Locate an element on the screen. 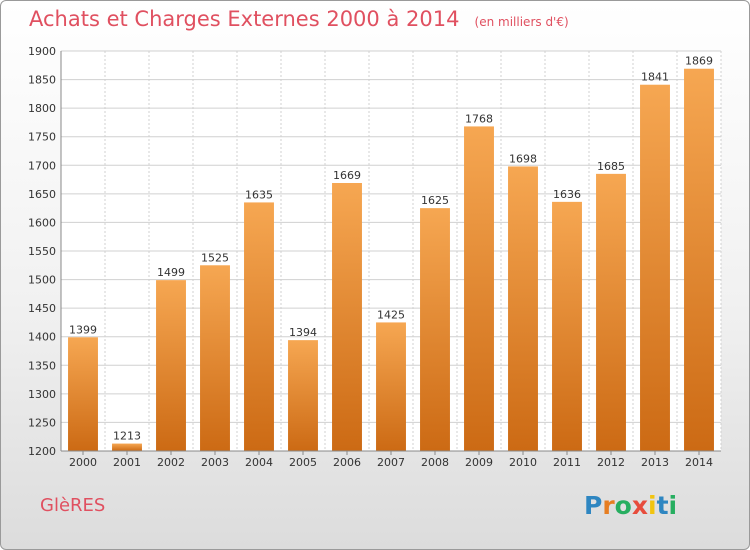 This screenshot has width=750, height=550. value-label: 1698 is located at coordinates (523, 158).